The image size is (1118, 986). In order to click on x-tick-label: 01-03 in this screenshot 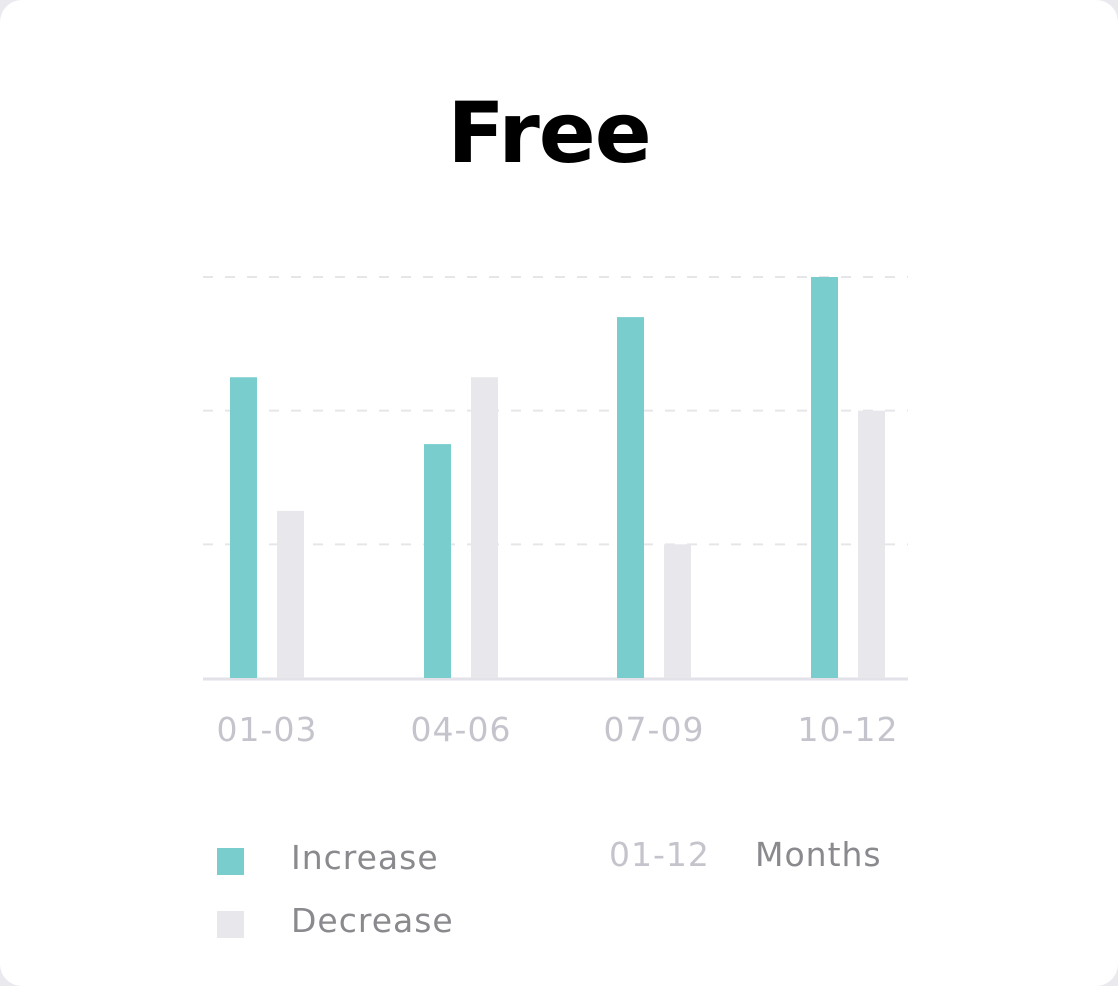, I will do `click(267, 729)`.